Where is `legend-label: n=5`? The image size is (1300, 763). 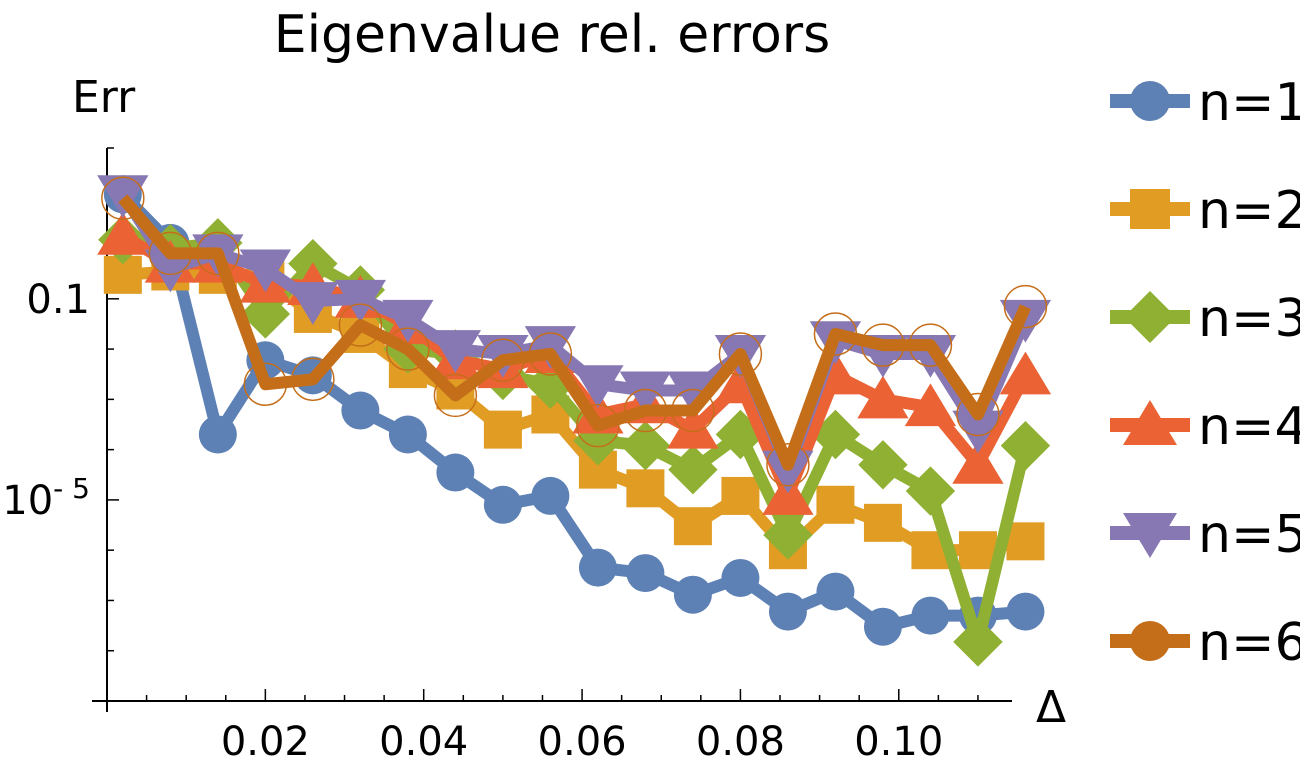 legend-label: n=5 is located at coordinates (1249, 535).